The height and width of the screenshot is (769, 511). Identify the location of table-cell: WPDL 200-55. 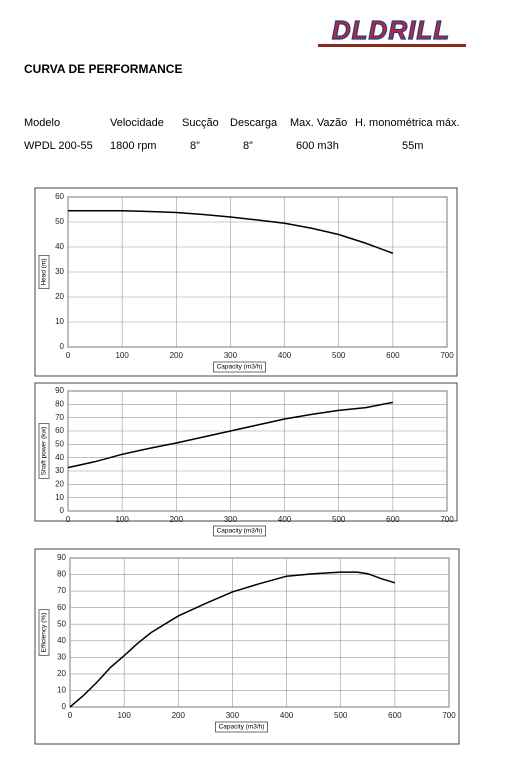
(58, 146).